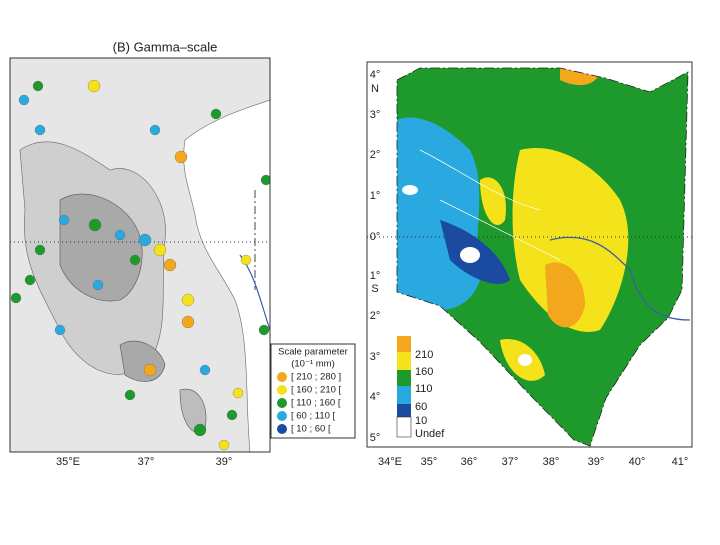  Describe the element at coordinates (680, 462) in the screenshot. I see `x-label: 41°` at that location.